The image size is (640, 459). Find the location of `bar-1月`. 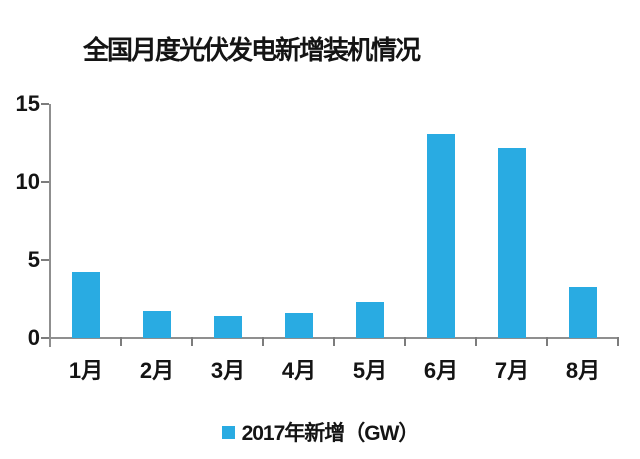

bar-1月 is located at coordinates (86, 305).